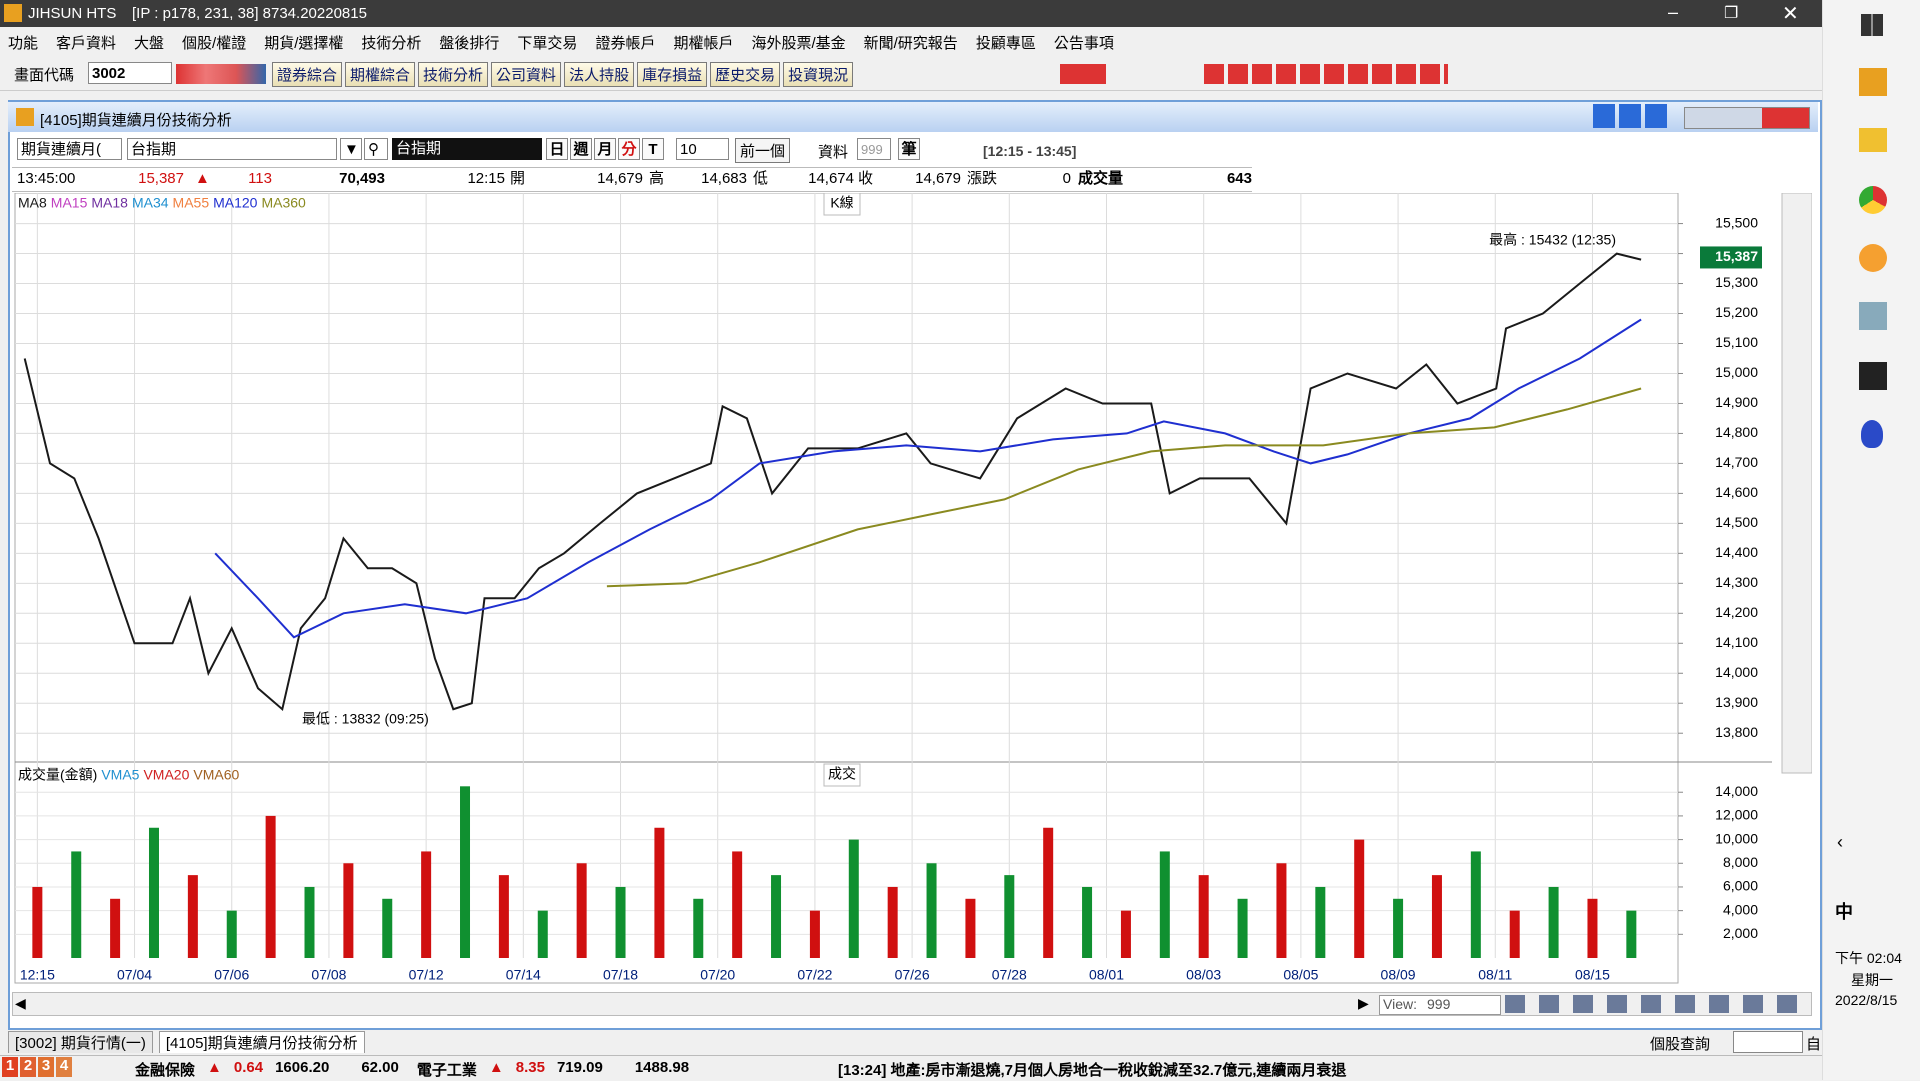 This screenshot has height=1081, width=1920. What do you see at coordinates (912, 1004) in the screenshot?
I see `scroll-bar: ◀ ▶ View: 999` at bounding box center [912, 1004].